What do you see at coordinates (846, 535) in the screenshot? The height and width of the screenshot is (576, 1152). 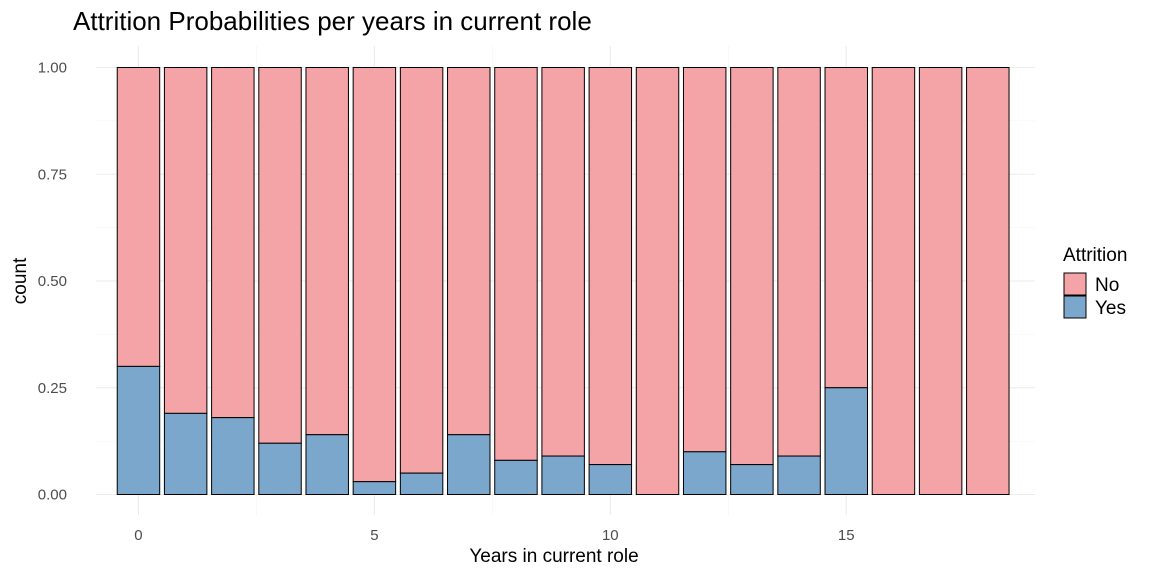 I see `x-tick-label: 15` at bounding box center [846, 535].